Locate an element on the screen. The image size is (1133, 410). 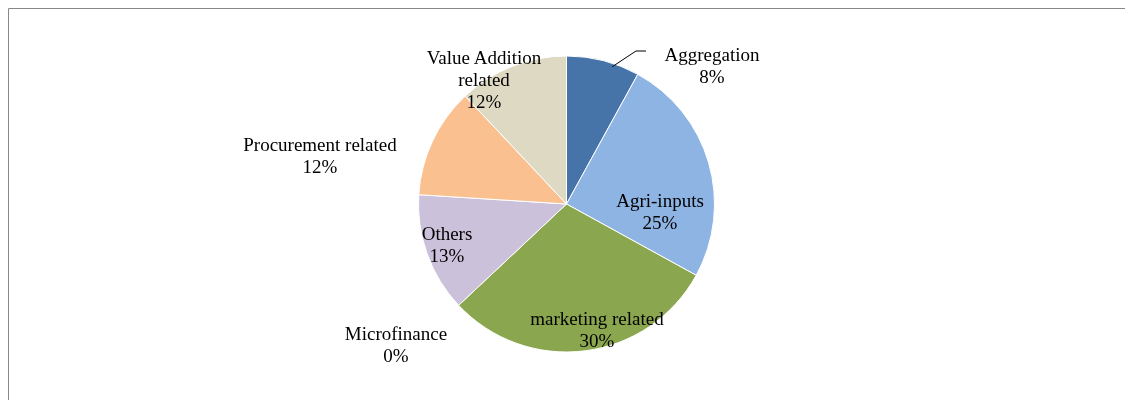
slice-label: Others is located at coordinates (447, 233).